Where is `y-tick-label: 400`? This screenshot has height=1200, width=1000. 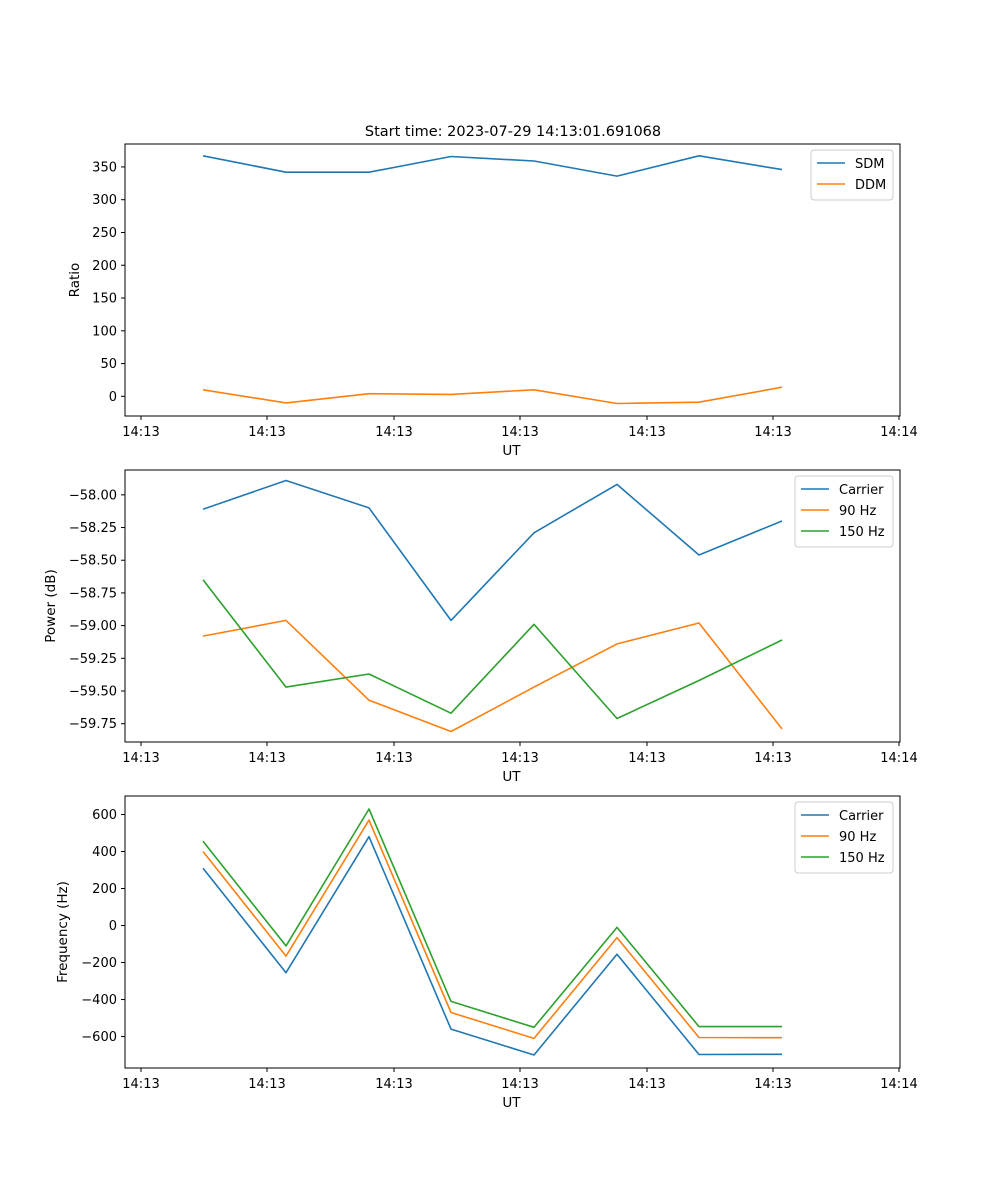
y-tick-label: 400 is located at coordinates (104, 852).